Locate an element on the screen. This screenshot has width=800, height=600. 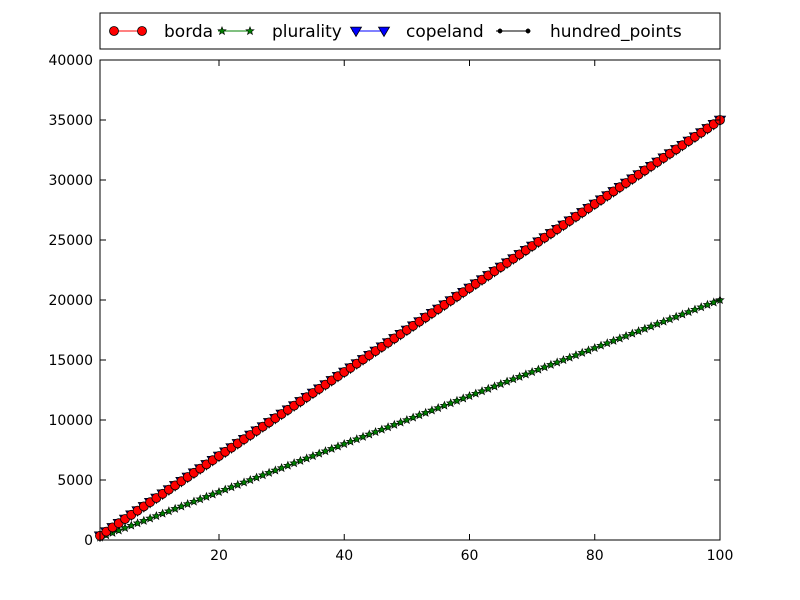
legend-item-copeland: copeland is located at coordinates (416, 32).